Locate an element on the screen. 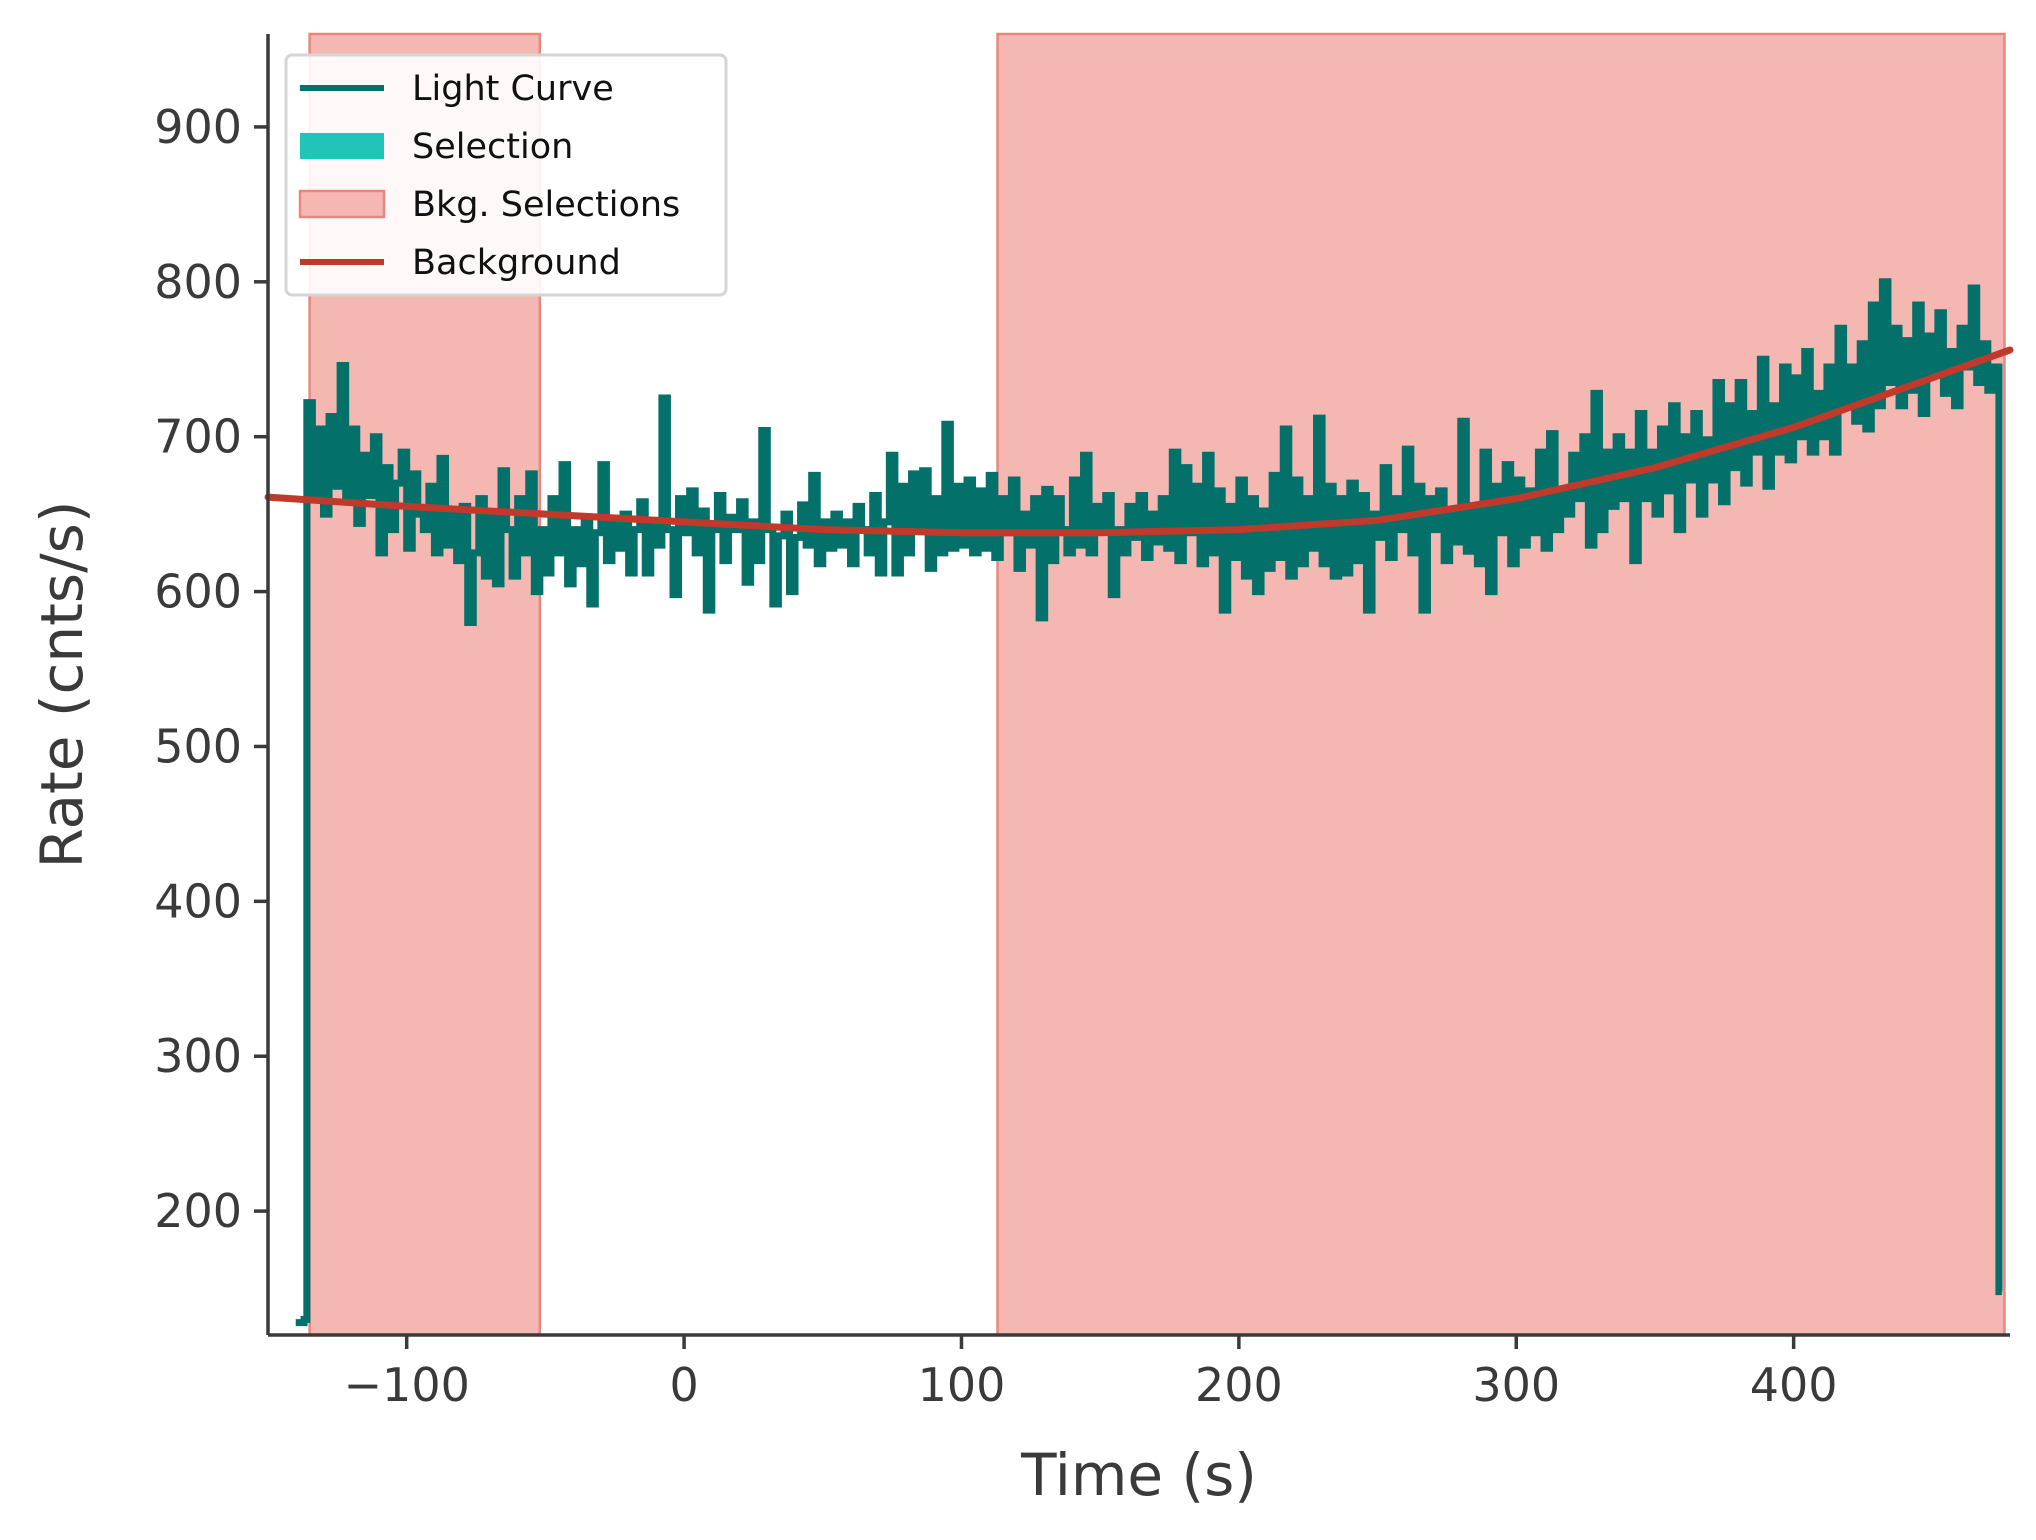  legend-label-bkg-selections: Bkg. Selections is located at coordinates (546, 205).